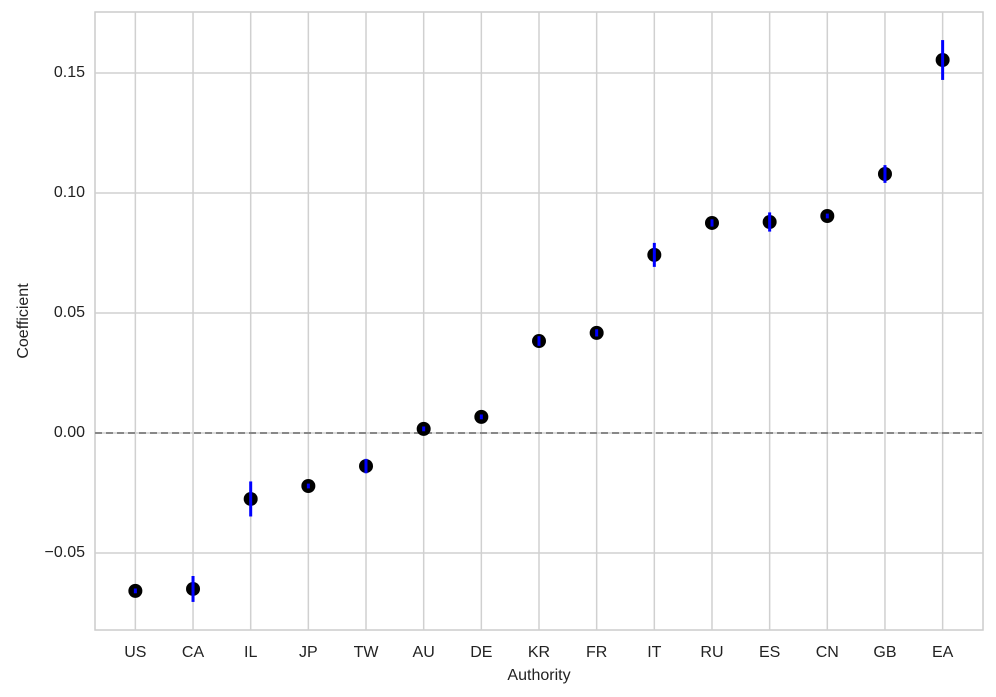  I want to click on x-axis-label: Authority, so click(538, 675).